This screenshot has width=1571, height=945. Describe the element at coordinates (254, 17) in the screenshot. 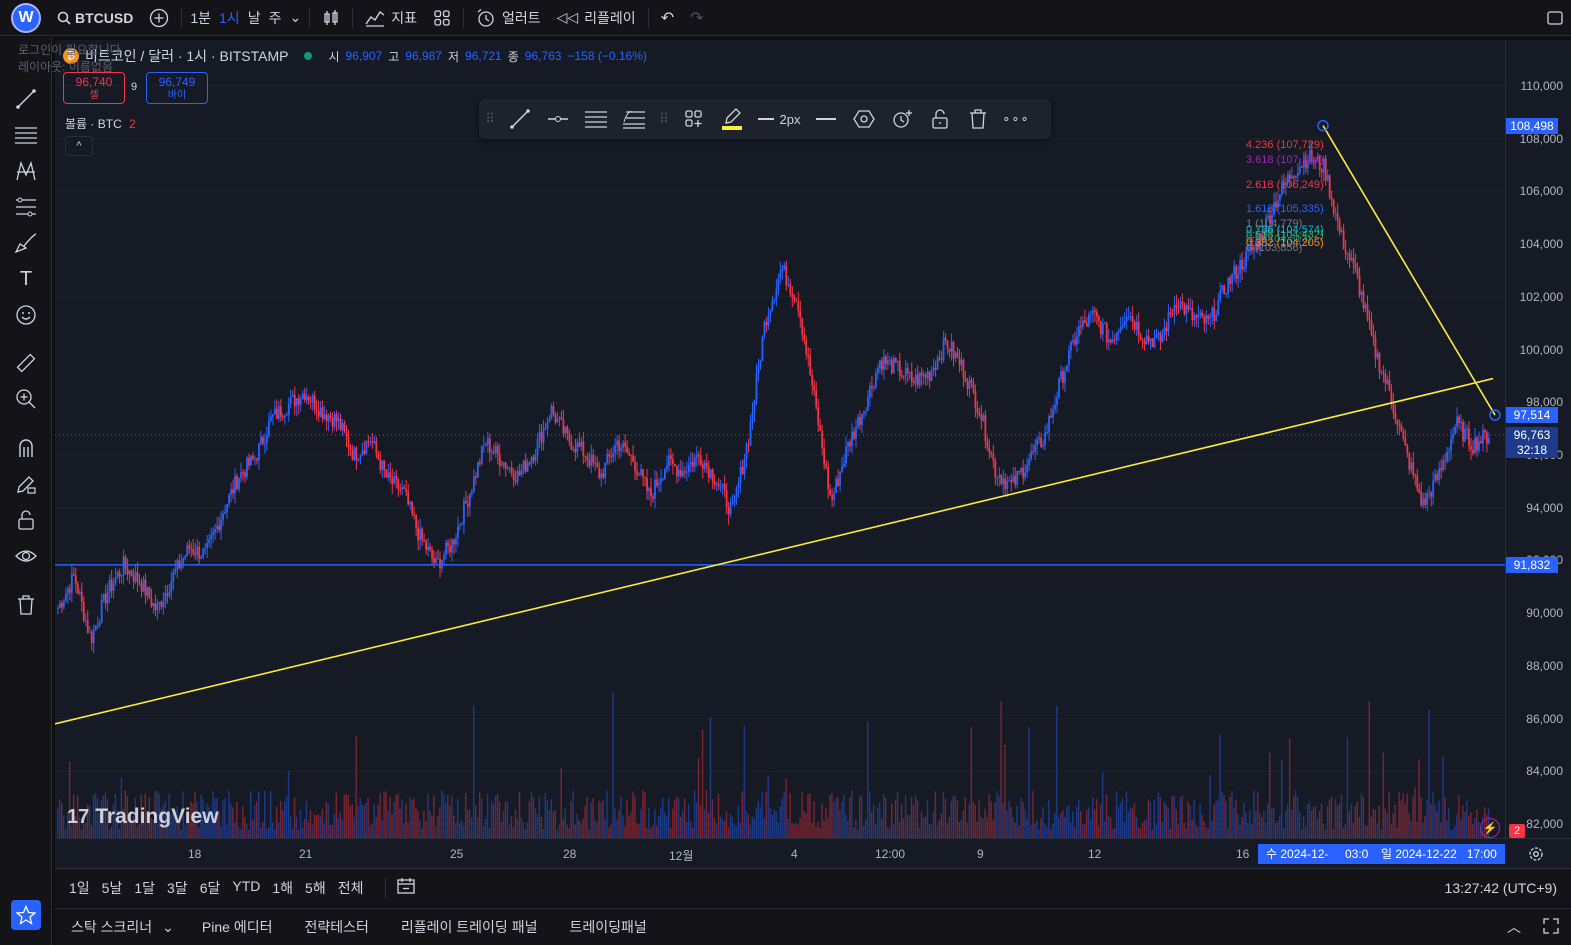

I see `interval-1d: 날` at that location.